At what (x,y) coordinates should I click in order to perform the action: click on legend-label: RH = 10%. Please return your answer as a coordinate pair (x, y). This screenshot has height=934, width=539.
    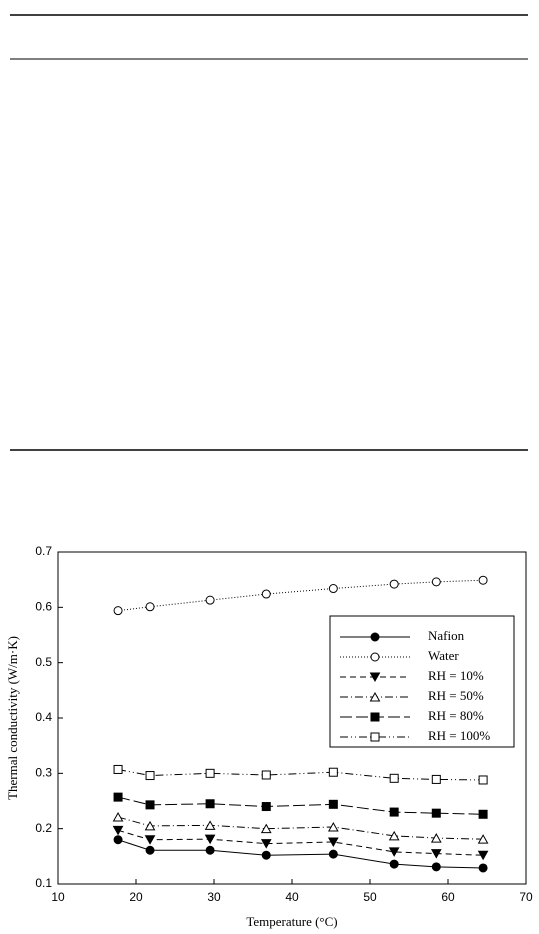
    Looking at the image, I should click on (456, 675).